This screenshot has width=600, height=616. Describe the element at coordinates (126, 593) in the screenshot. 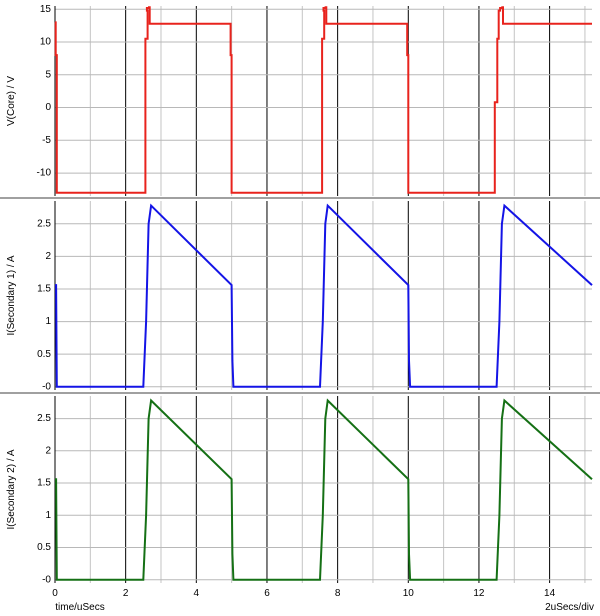

I see `x-tick-label: 2` at that location.